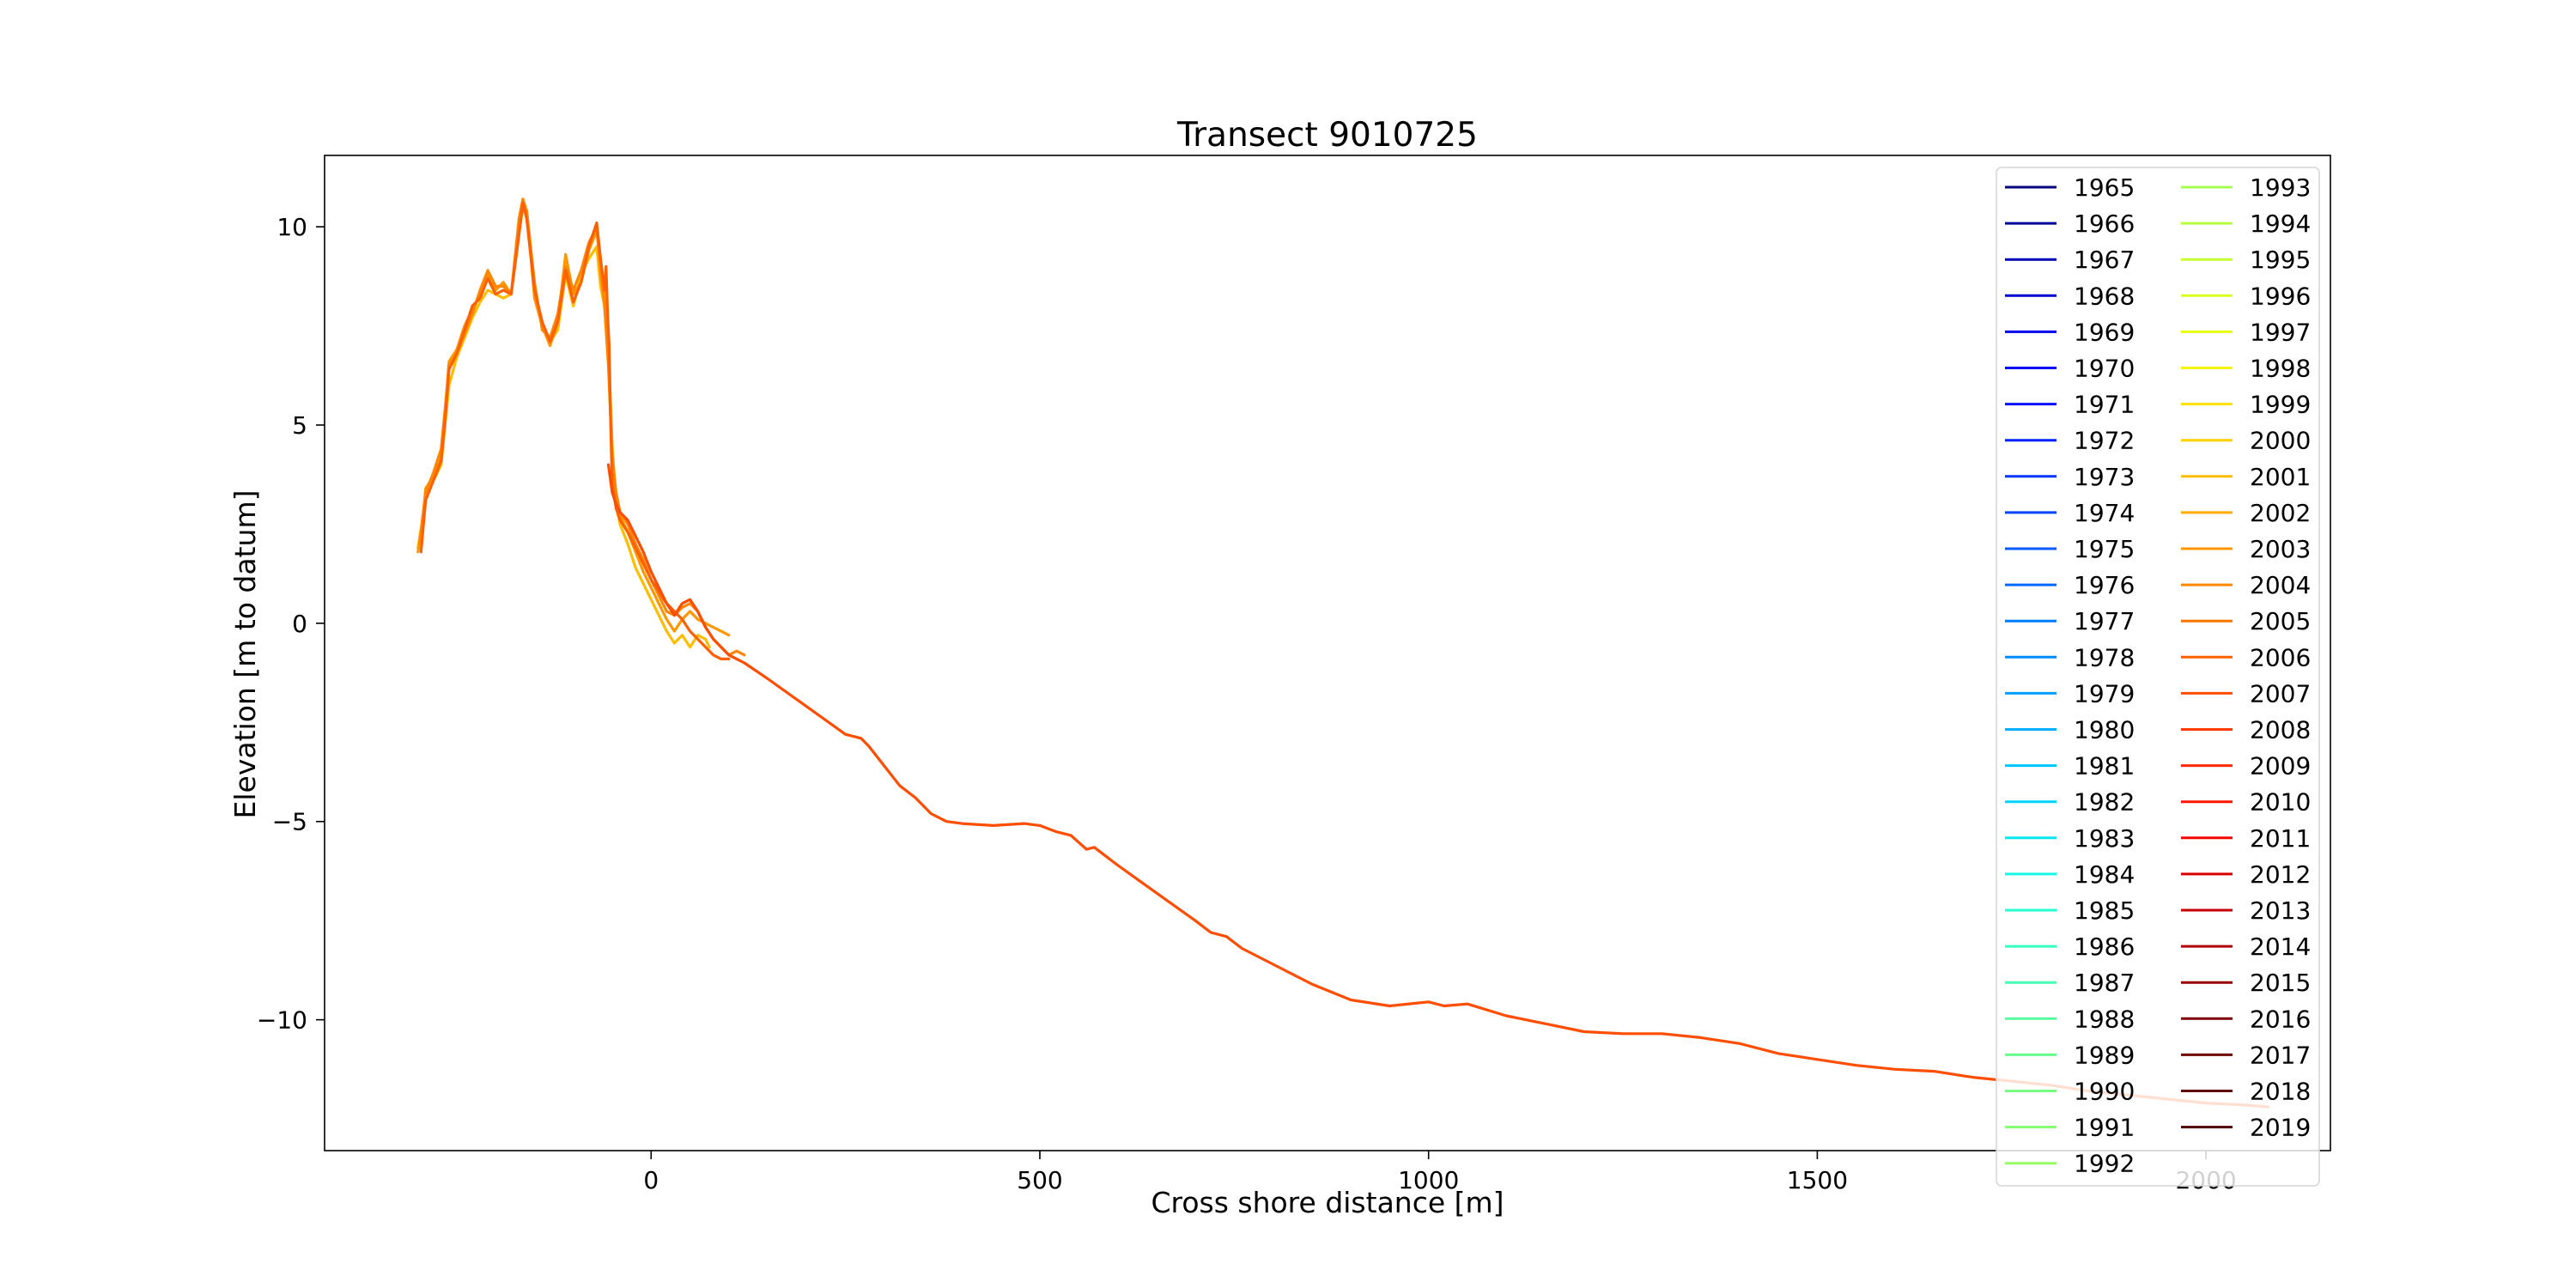 Image resolution: width=2576 pixels, height=1288 pixels. I want to click on legend-label: 1966, so click(2104, 224).